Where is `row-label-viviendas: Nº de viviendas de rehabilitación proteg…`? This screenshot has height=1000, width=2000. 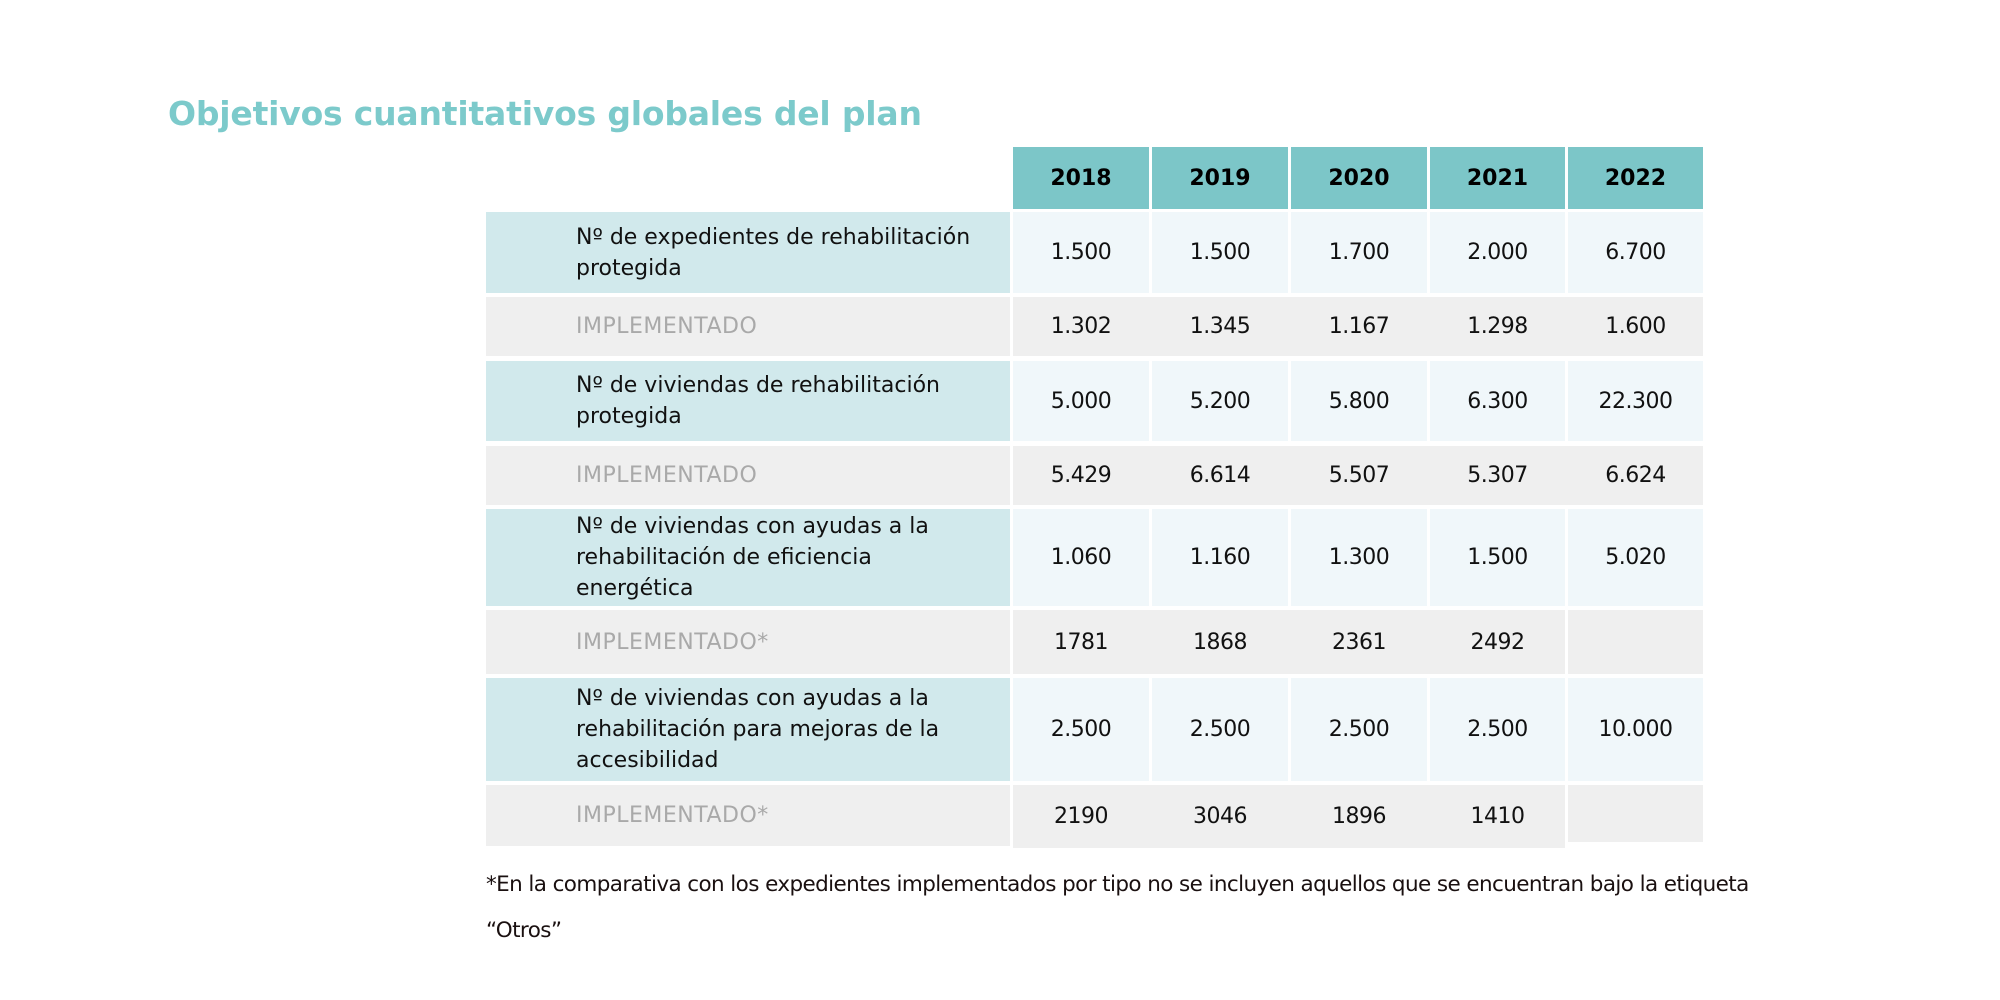 row-label-viviendas: Nº de viviendas de rehabilitación proteg… is located at coordinates (748, 401).